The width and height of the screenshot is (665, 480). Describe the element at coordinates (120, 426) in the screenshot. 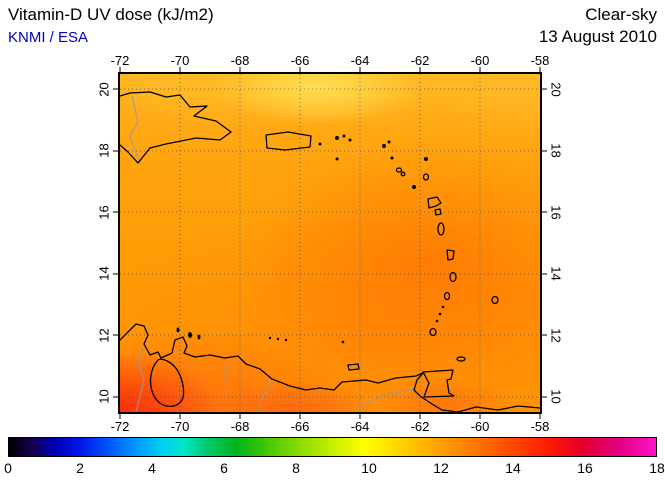

I see `x-tick-label-bottom: -72` at that location.